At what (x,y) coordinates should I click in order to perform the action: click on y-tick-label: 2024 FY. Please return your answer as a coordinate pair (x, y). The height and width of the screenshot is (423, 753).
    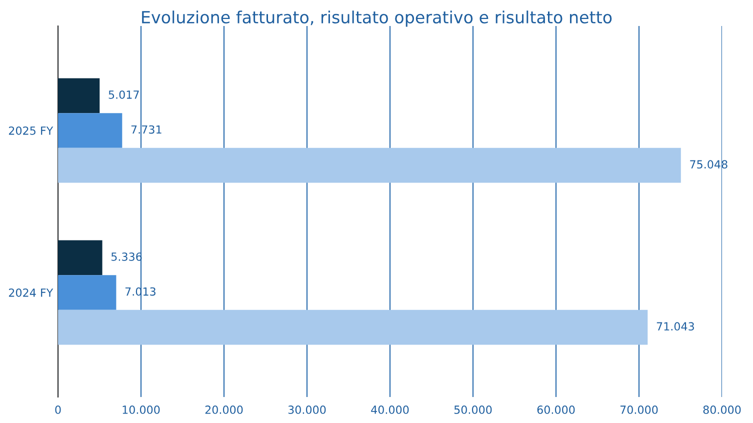
    Looking at the image, I should click on (31, 292).